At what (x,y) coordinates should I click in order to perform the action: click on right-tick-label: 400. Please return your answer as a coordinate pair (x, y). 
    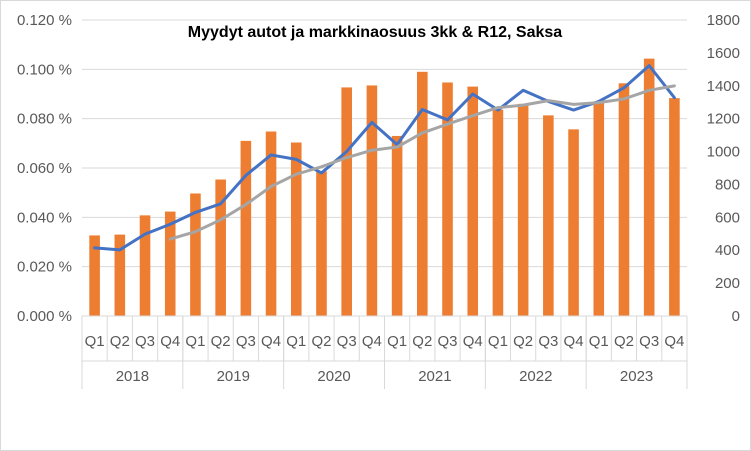
    Looking at the image, I should click on (727, 250).